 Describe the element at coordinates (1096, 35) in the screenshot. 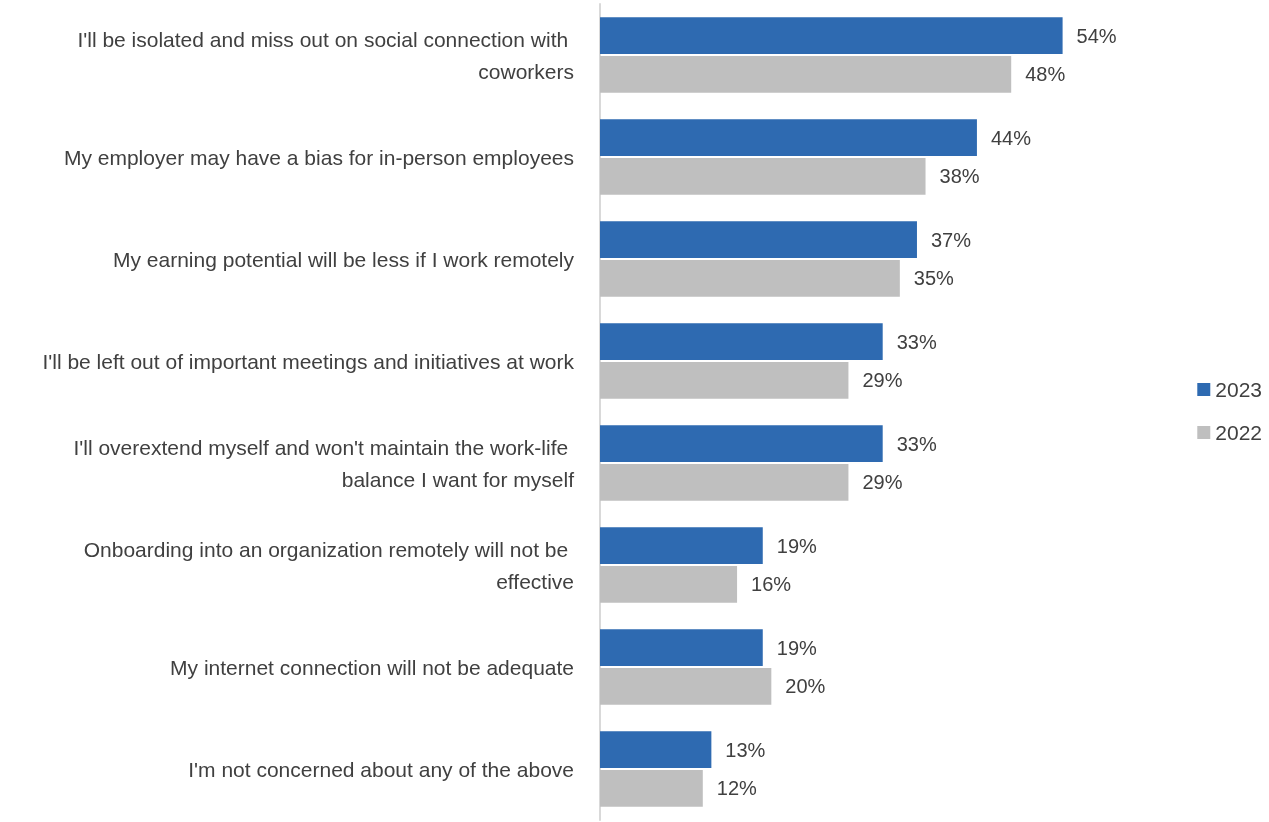

I see `data-label: 54%` at that location.